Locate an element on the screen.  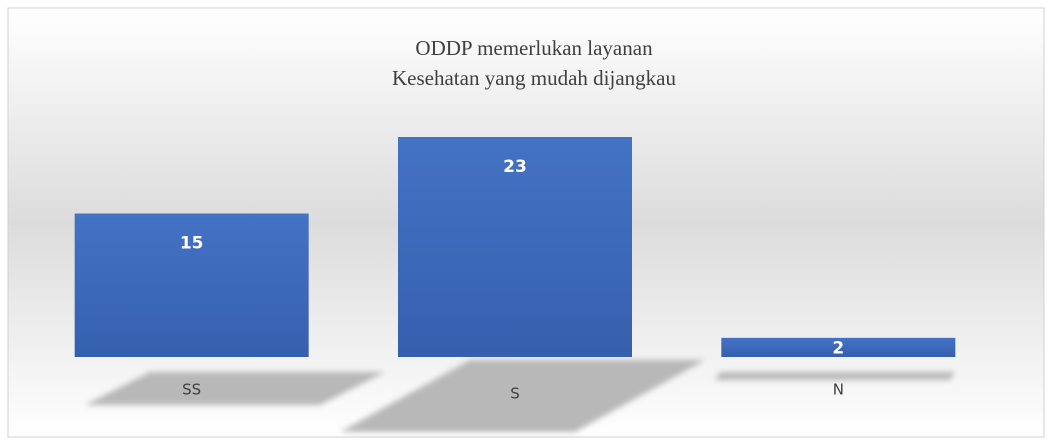
data-label: 2 is located at coordinates (838, 348).